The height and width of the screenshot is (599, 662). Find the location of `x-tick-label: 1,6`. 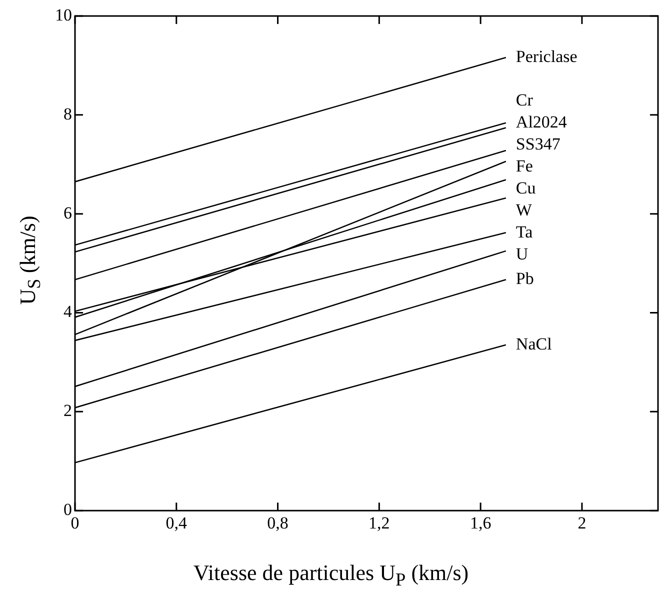

x-tick-label: 1,6 is located at coordinates (481, 522).